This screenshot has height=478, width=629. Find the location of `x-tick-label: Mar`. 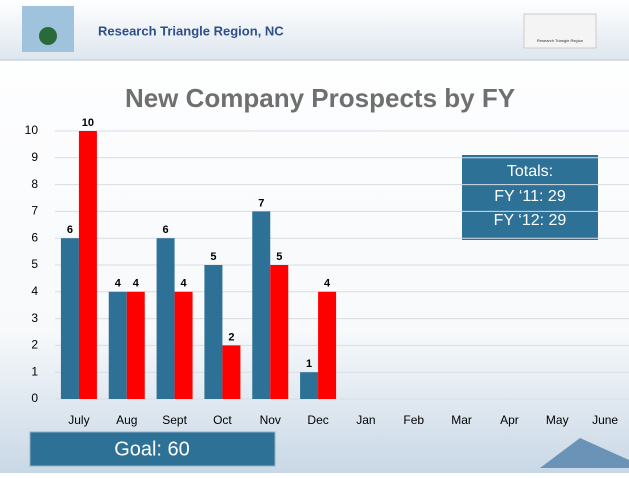

x-tick-label: Mar is located at coordinates (461, 420).